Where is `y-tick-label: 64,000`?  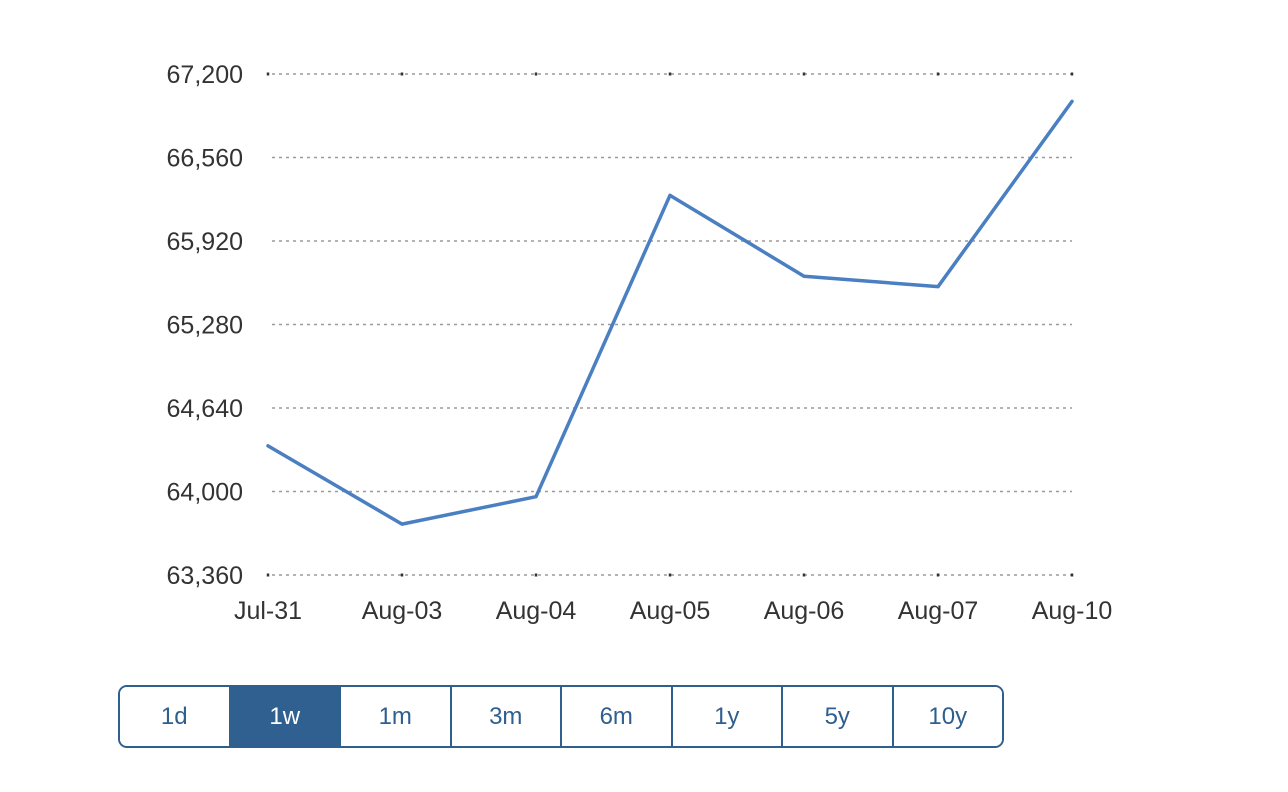 y-tick-label: 64,000 is located at coordinates (205, 493).